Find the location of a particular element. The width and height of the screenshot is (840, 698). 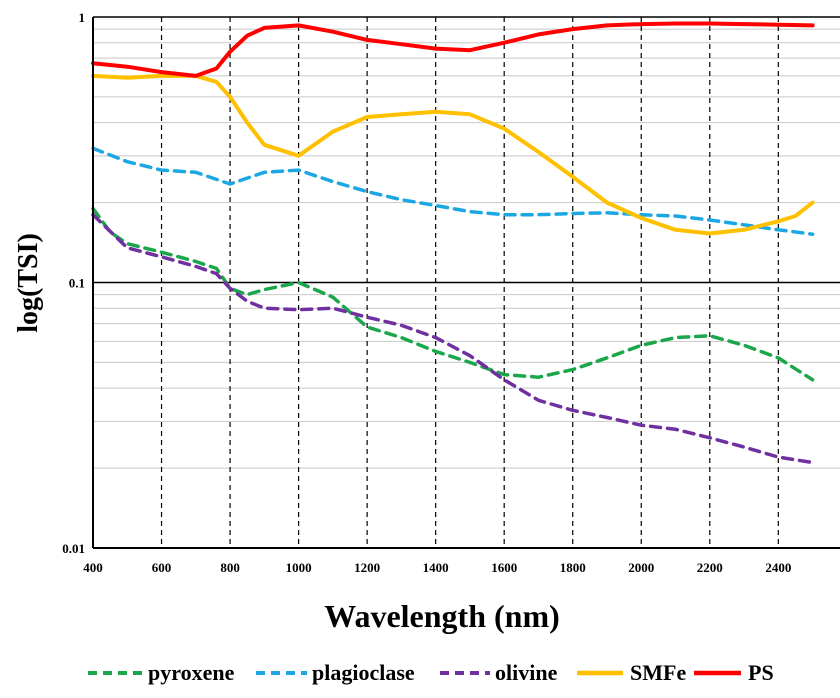

legend: pyroxene plagioclase olivine SMFe PS is located at coordinates (431, 672).